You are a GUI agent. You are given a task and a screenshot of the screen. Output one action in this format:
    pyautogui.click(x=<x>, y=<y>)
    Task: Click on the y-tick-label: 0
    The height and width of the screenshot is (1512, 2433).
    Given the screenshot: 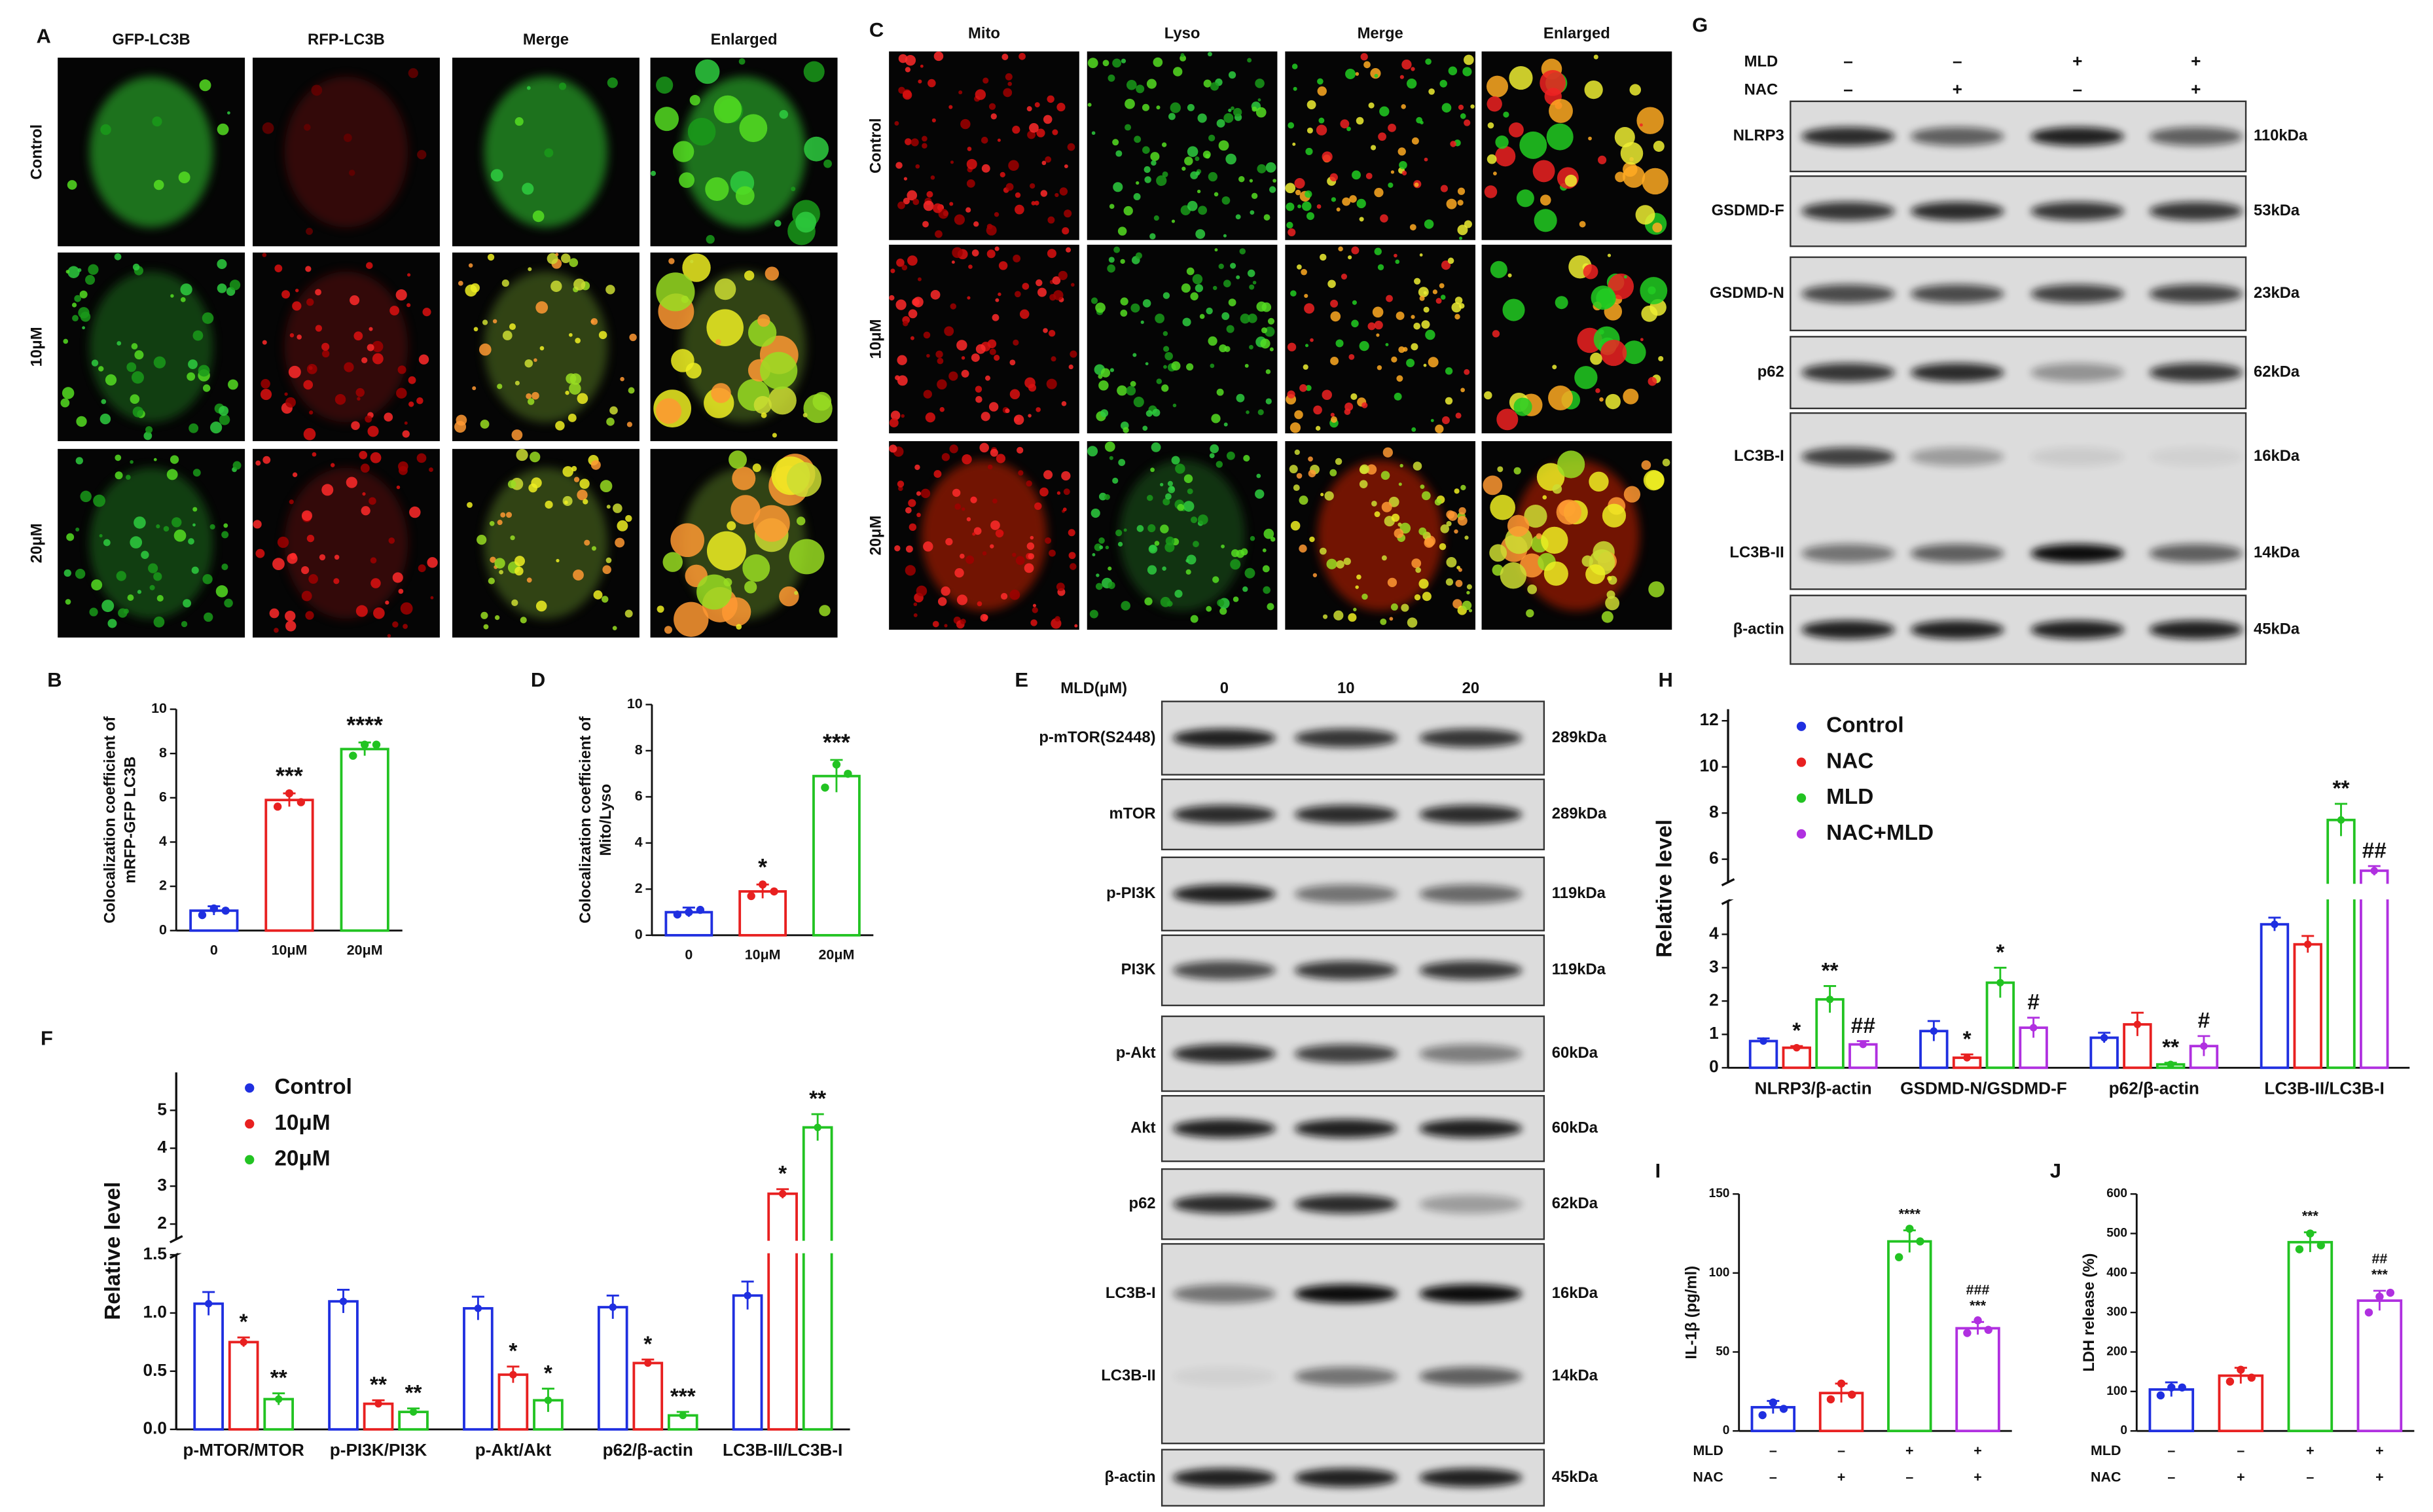 What is the action you would take?
    pyautogui.click(x=1726, y=1430)
    